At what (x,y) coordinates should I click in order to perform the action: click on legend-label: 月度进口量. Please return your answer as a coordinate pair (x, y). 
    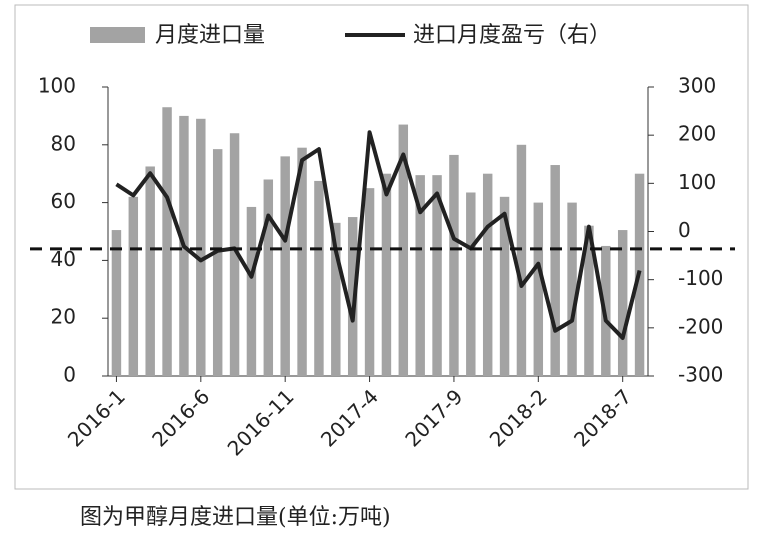
    Looking at the image, I should click on (210, 35).